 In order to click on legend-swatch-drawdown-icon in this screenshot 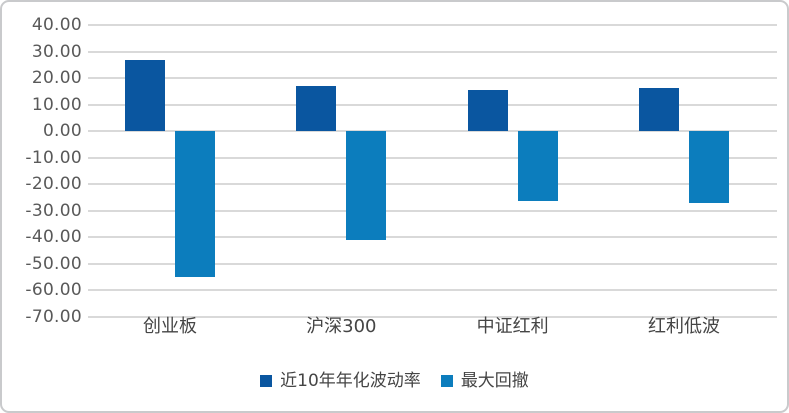, I will do `click(446, 381)`.